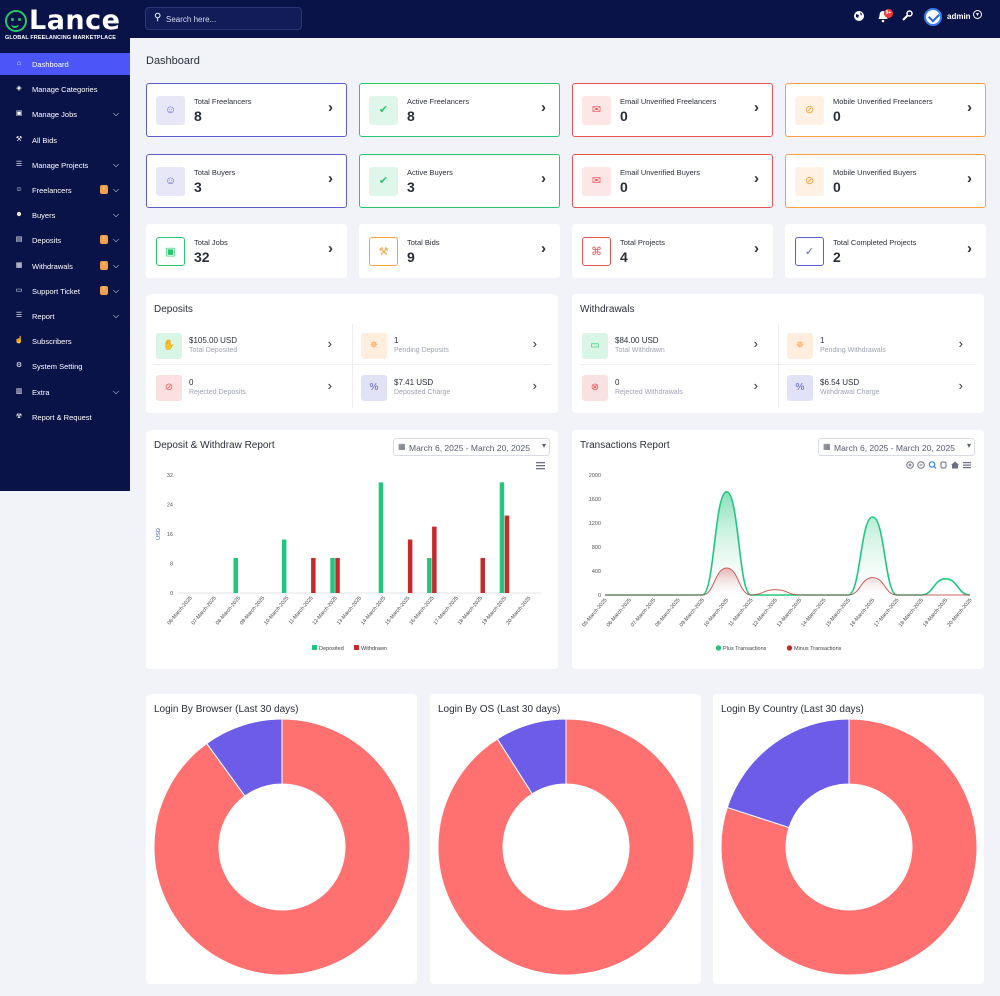 The height and width of the screenshot is (996, 1000). What do you see at coordinates (170, 251) in the screenshot?
I see `briefcase-icon: ▣` at bounding box center [170, 251].